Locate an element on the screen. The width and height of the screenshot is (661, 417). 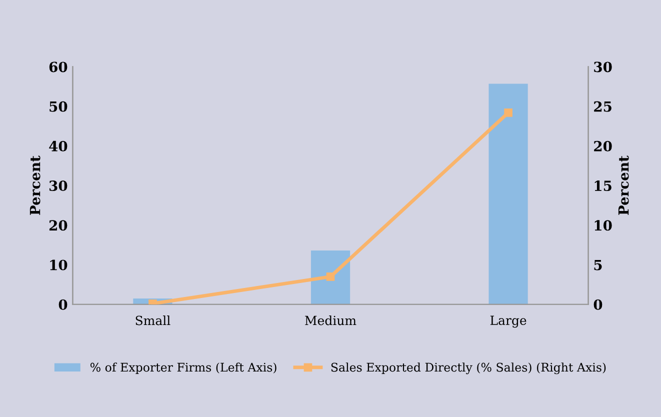
y2-tick-label: 30 is located at coordinates (603, 67).